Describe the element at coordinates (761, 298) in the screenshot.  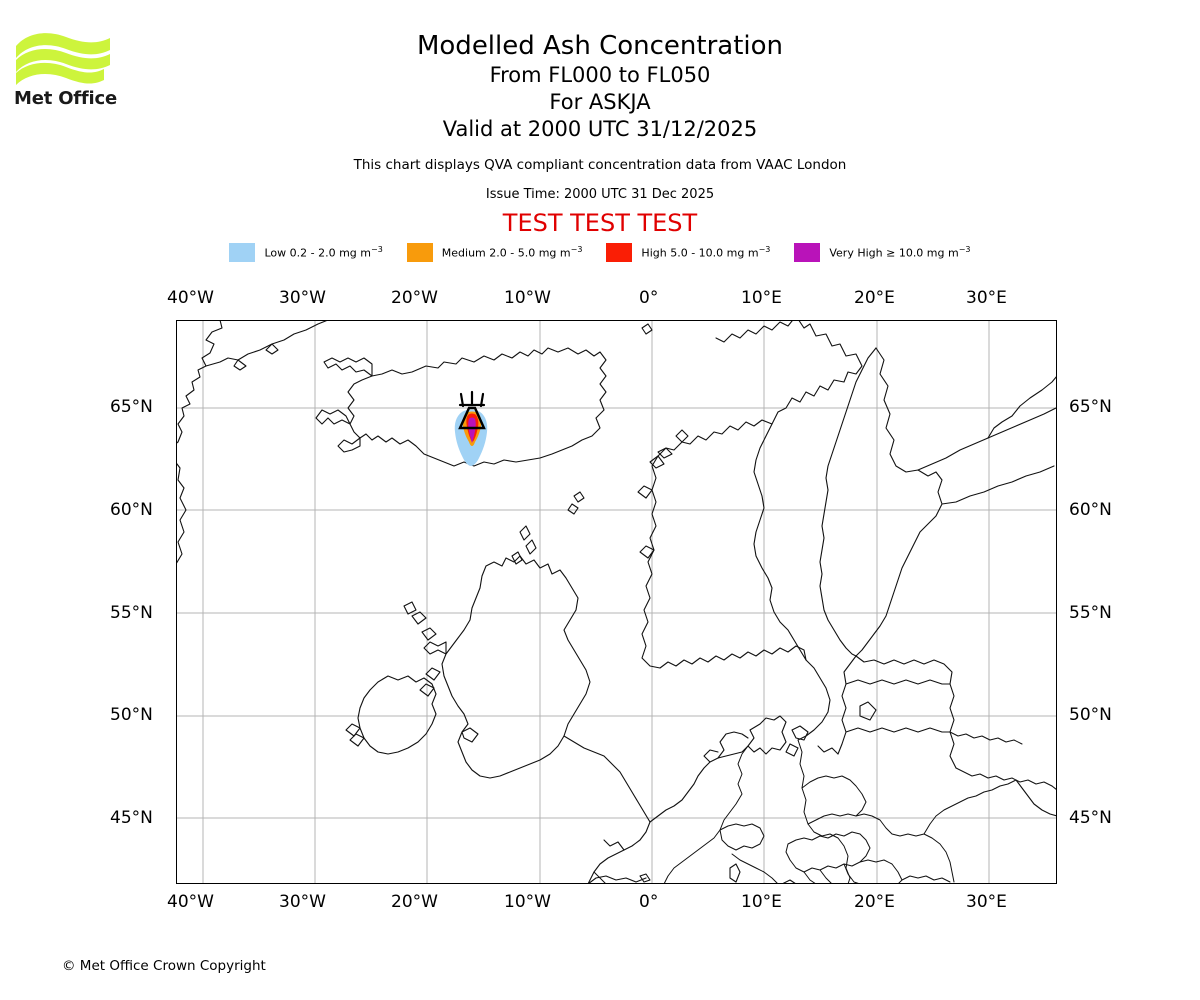
I see `tick-top-5: 10°E` at that location.